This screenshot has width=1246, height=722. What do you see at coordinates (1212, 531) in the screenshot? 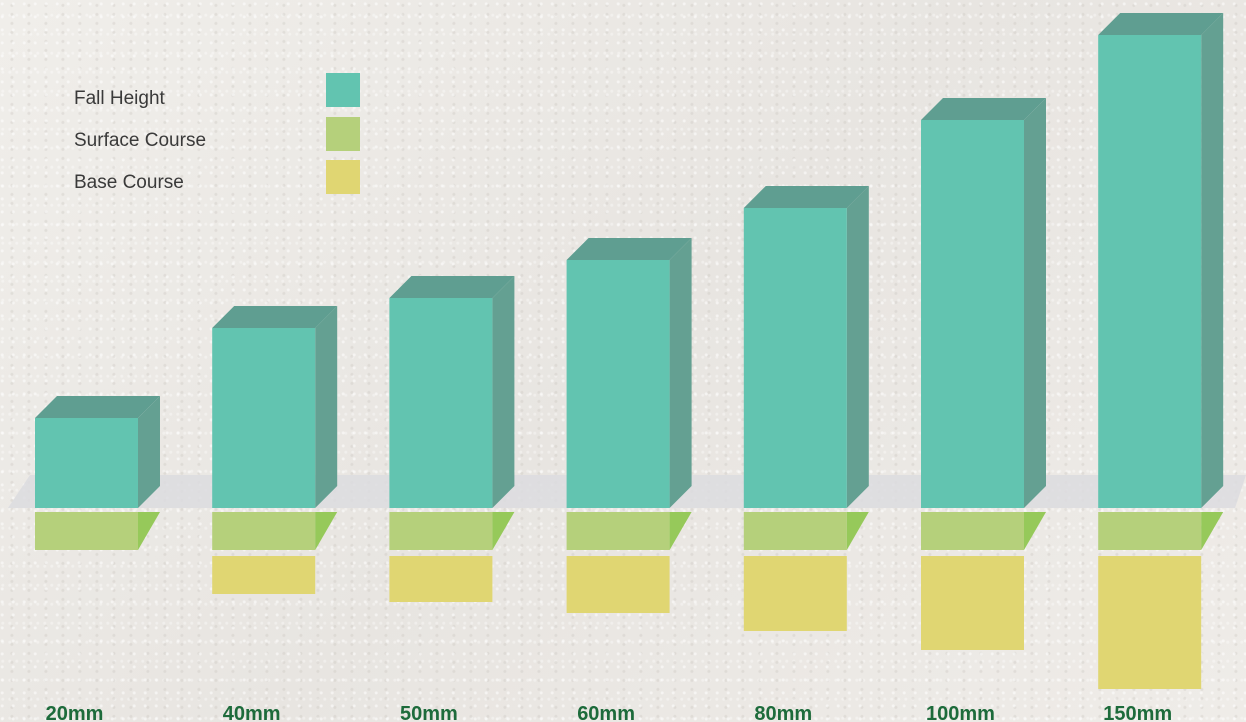
I see `surface-course-bar-side-150mm` at bounding box center [1212, 531].